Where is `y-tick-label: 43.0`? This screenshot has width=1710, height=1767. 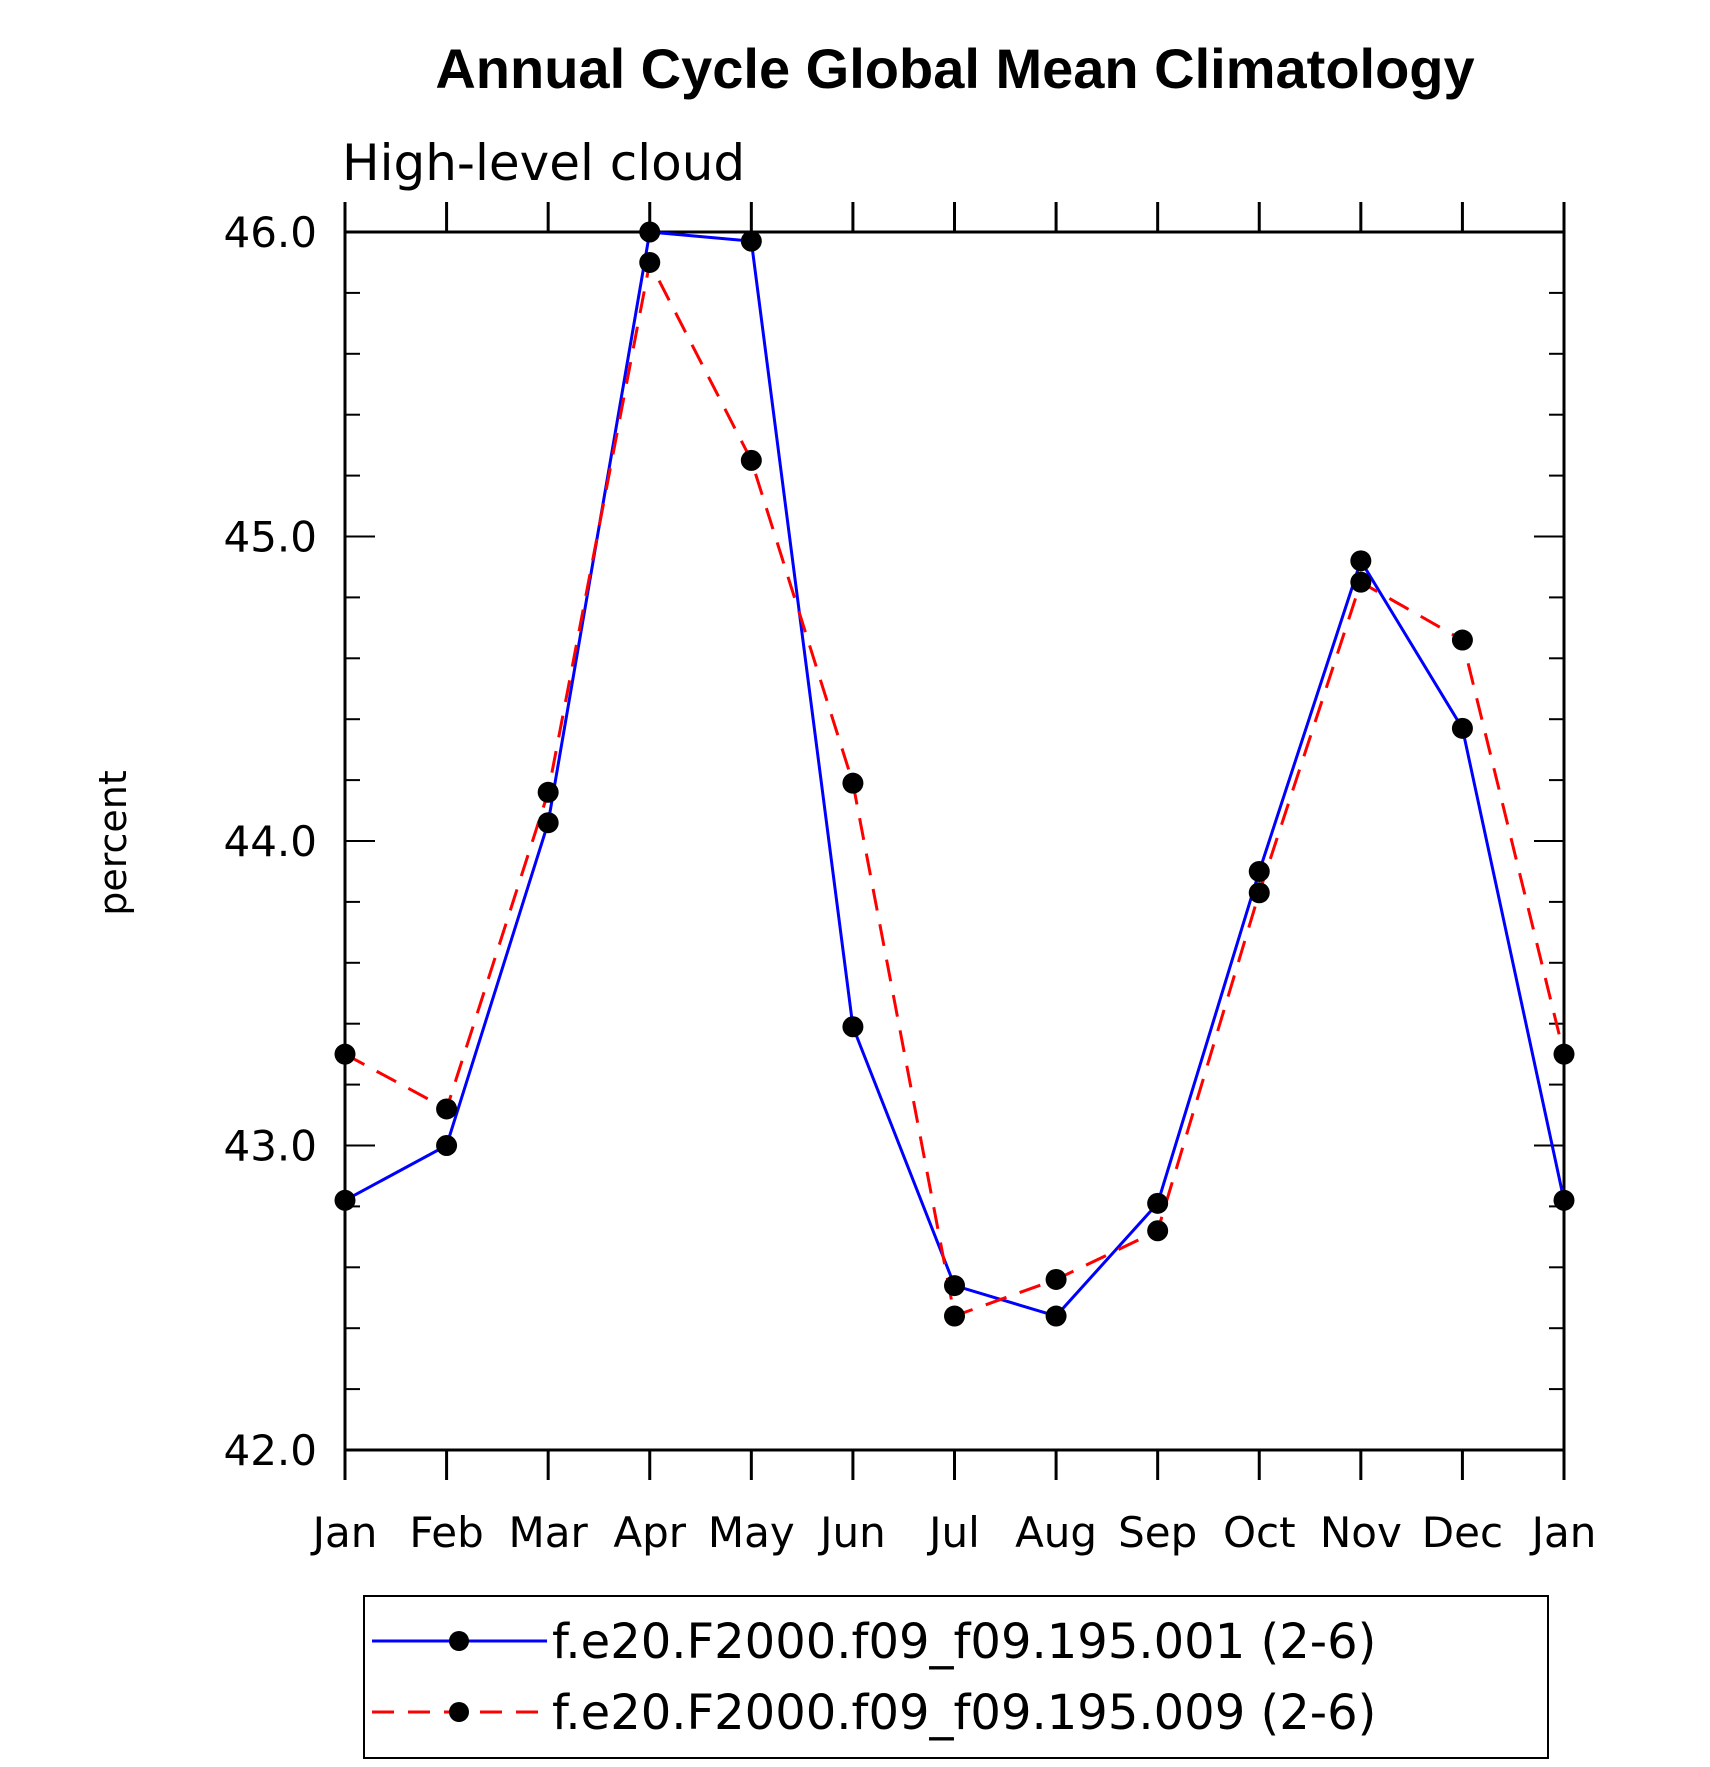 y-tick-label: 43.0 is located at coordinates (270, 1146).